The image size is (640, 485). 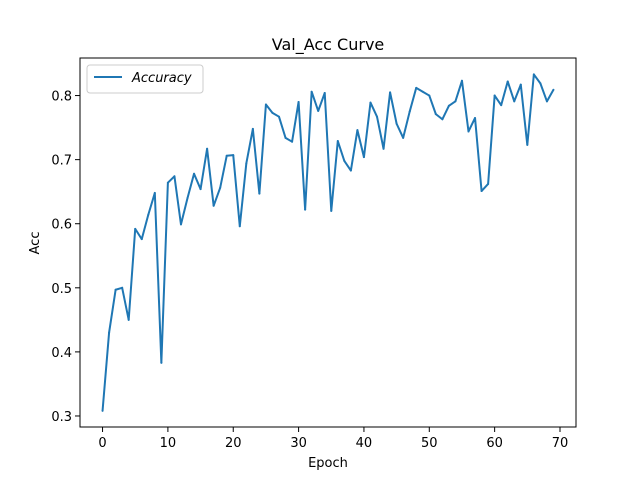 What do you see at coordinates (429, 443) in the screenshot?
I see `x-tick-label: 50` at bounding box center [429, 443].